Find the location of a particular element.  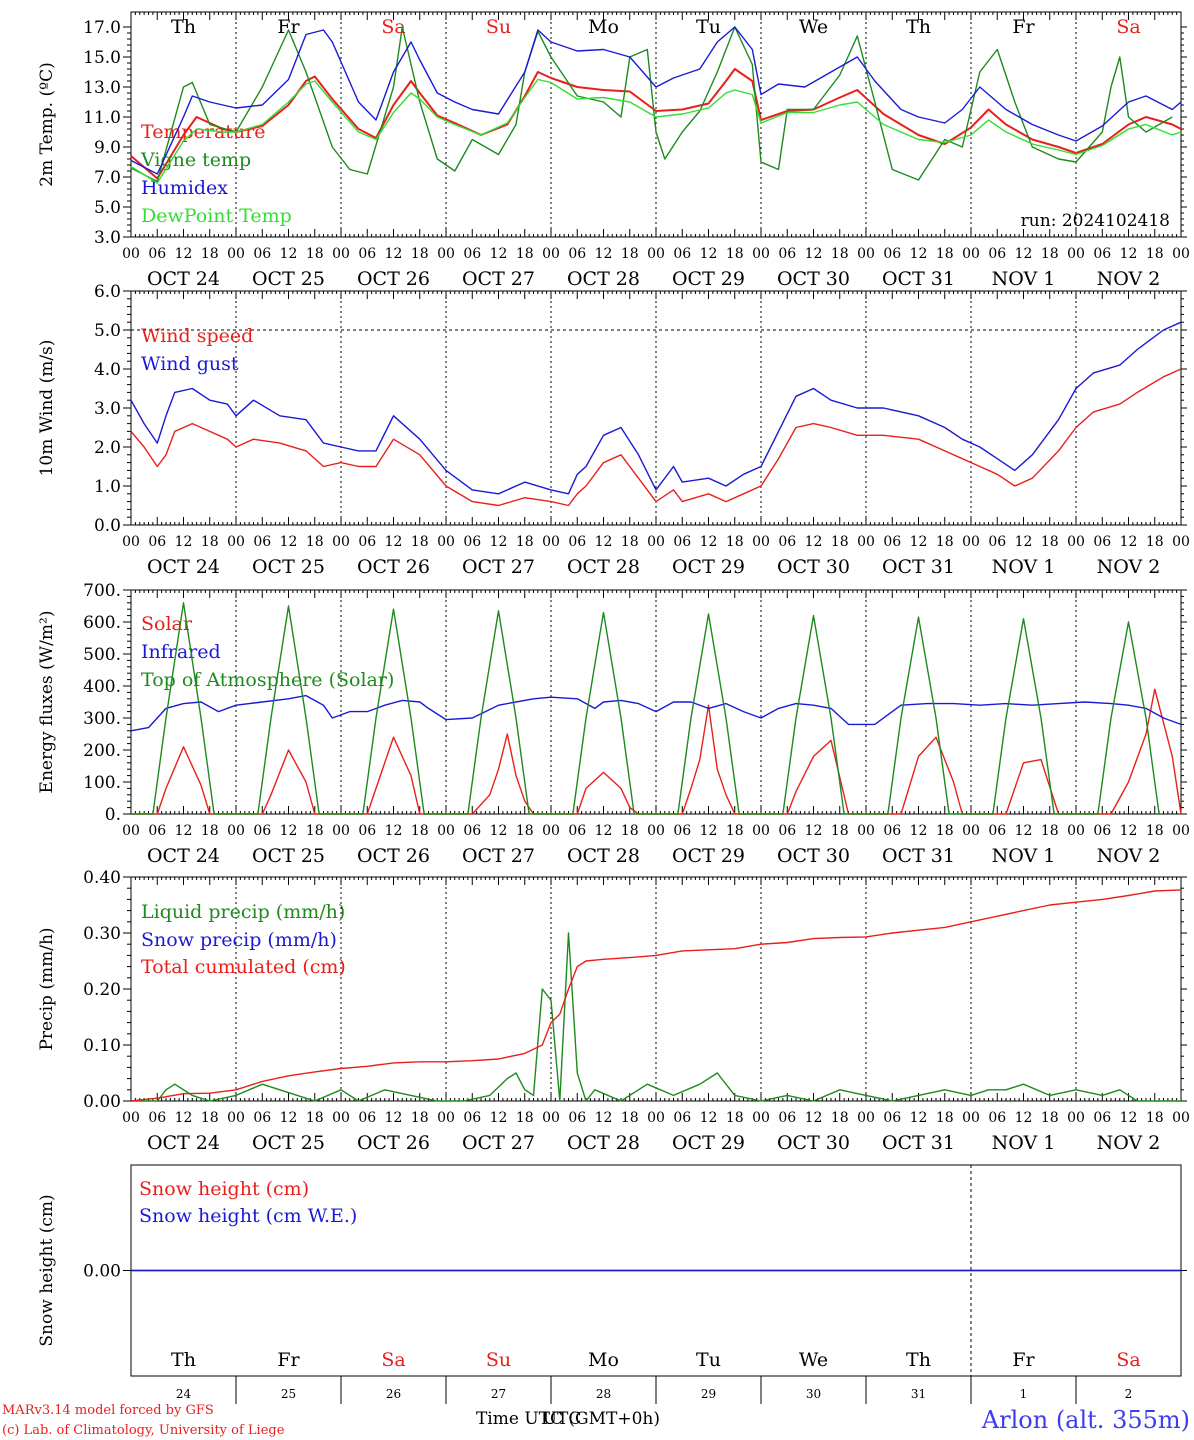

y-tick-label: 200. is located at coordinates (102, 751).